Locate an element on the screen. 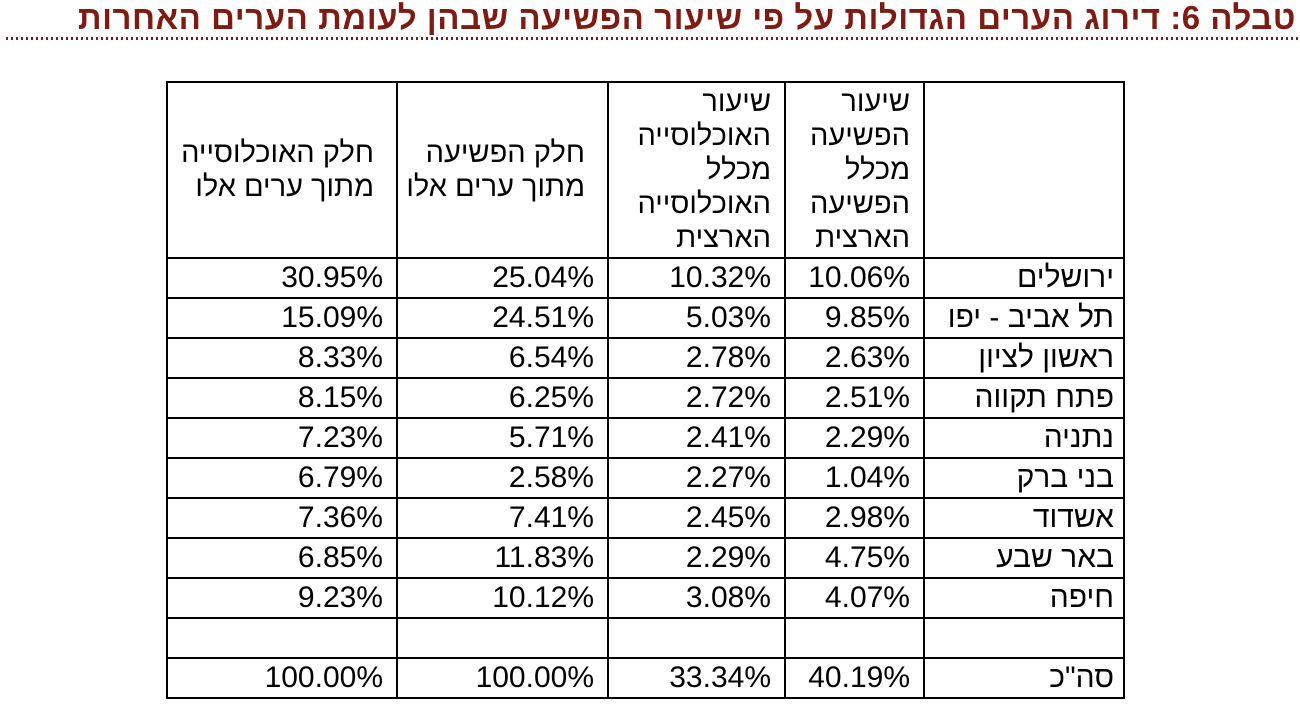 This screenshot has height=719, width=1300. population-rate-national-cell: 2.29% is located at coordinates (696, 558).